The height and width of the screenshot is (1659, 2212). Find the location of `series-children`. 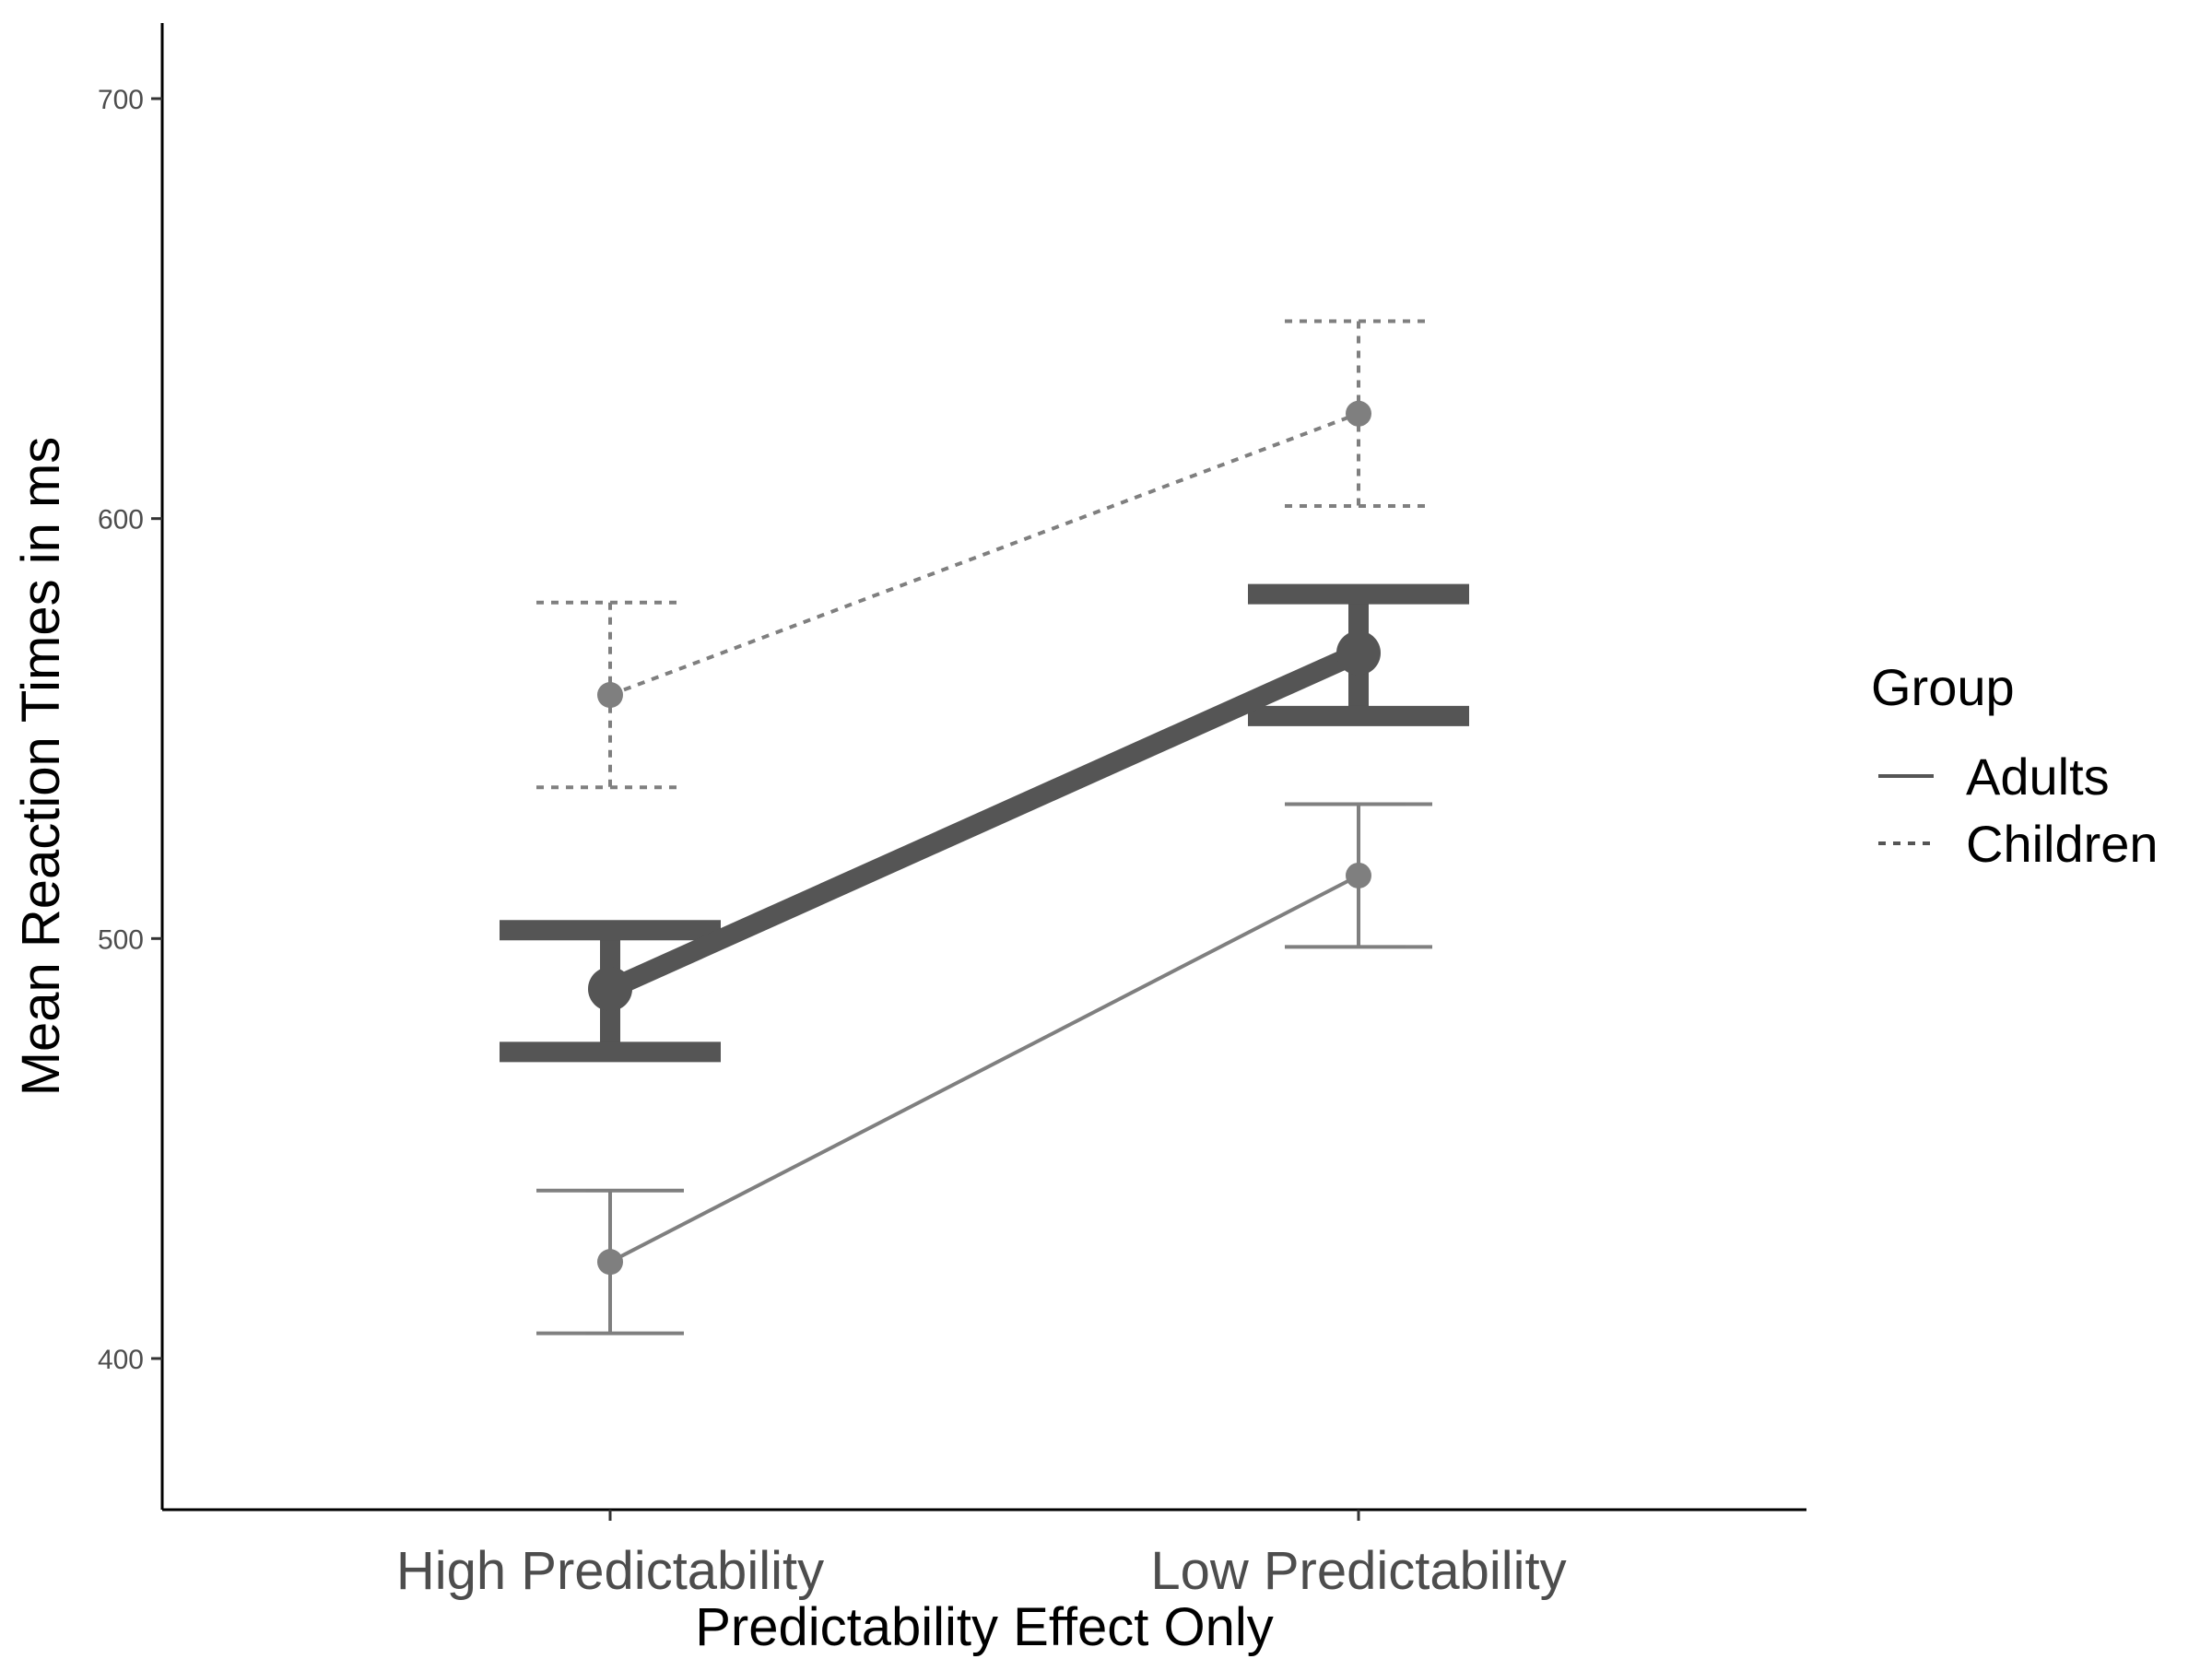

series-children is located at coordinates (984, 554).